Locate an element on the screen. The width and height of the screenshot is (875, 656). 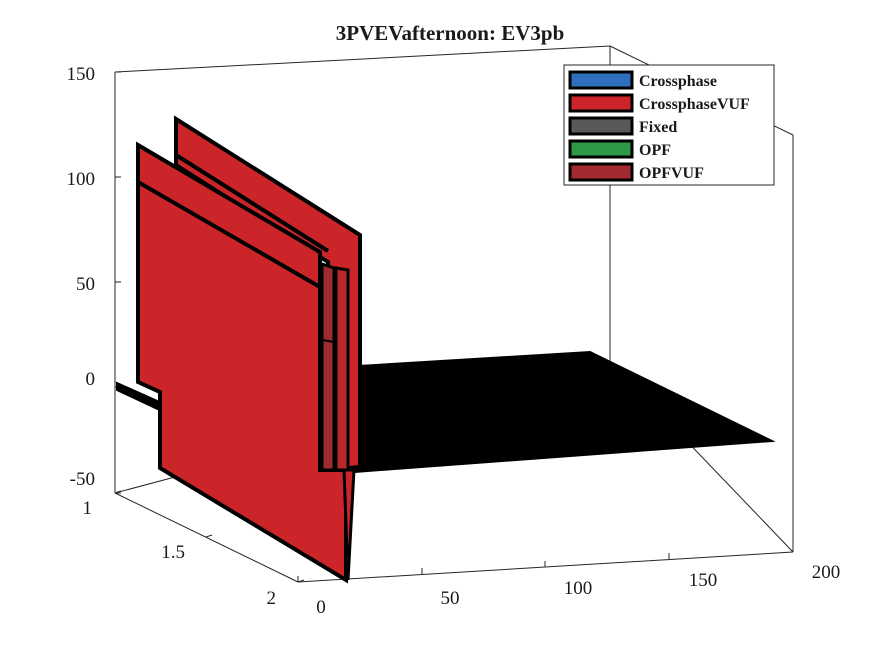
legend-item: CrossphaseVUF is located at coordinates (659, 103).